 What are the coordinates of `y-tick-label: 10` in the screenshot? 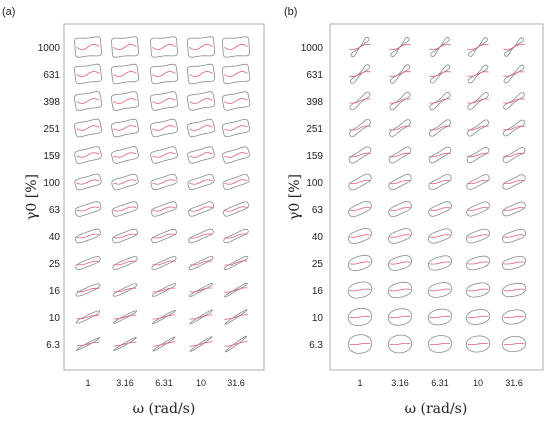 It's located at (318, 318).